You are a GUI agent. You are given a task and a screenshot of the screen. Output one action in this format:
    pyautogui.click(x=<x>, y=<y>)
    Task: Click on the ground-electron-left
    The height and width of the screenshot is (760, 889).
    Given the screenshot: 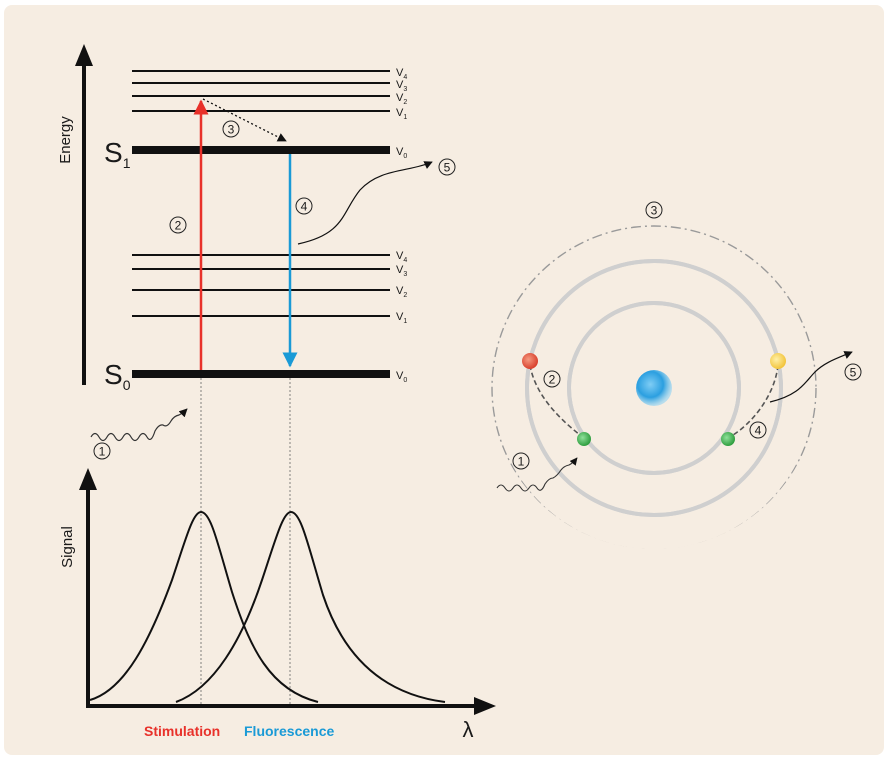 What is the action you would take?
    pyautogui.click(x=584, y=439)
    